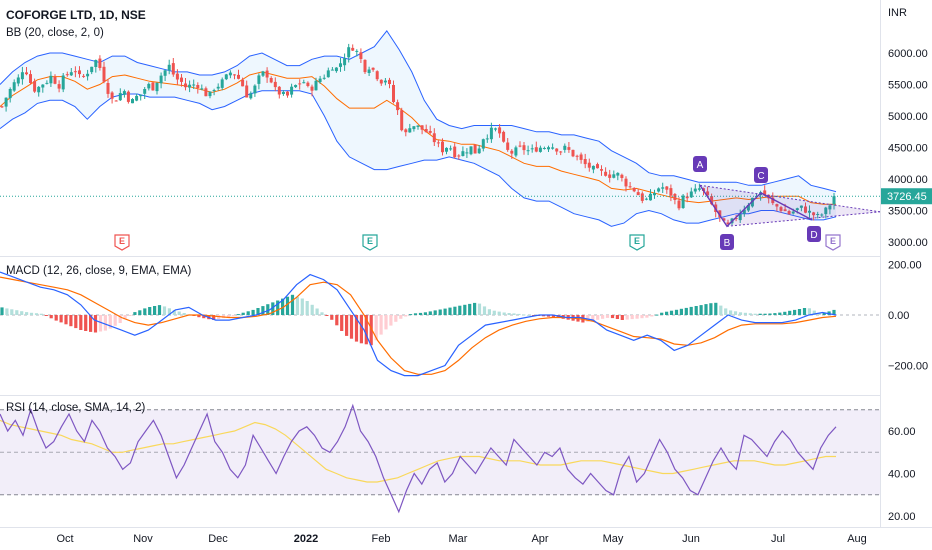  I want to click on earnings-marker: E, so click(370, 242).